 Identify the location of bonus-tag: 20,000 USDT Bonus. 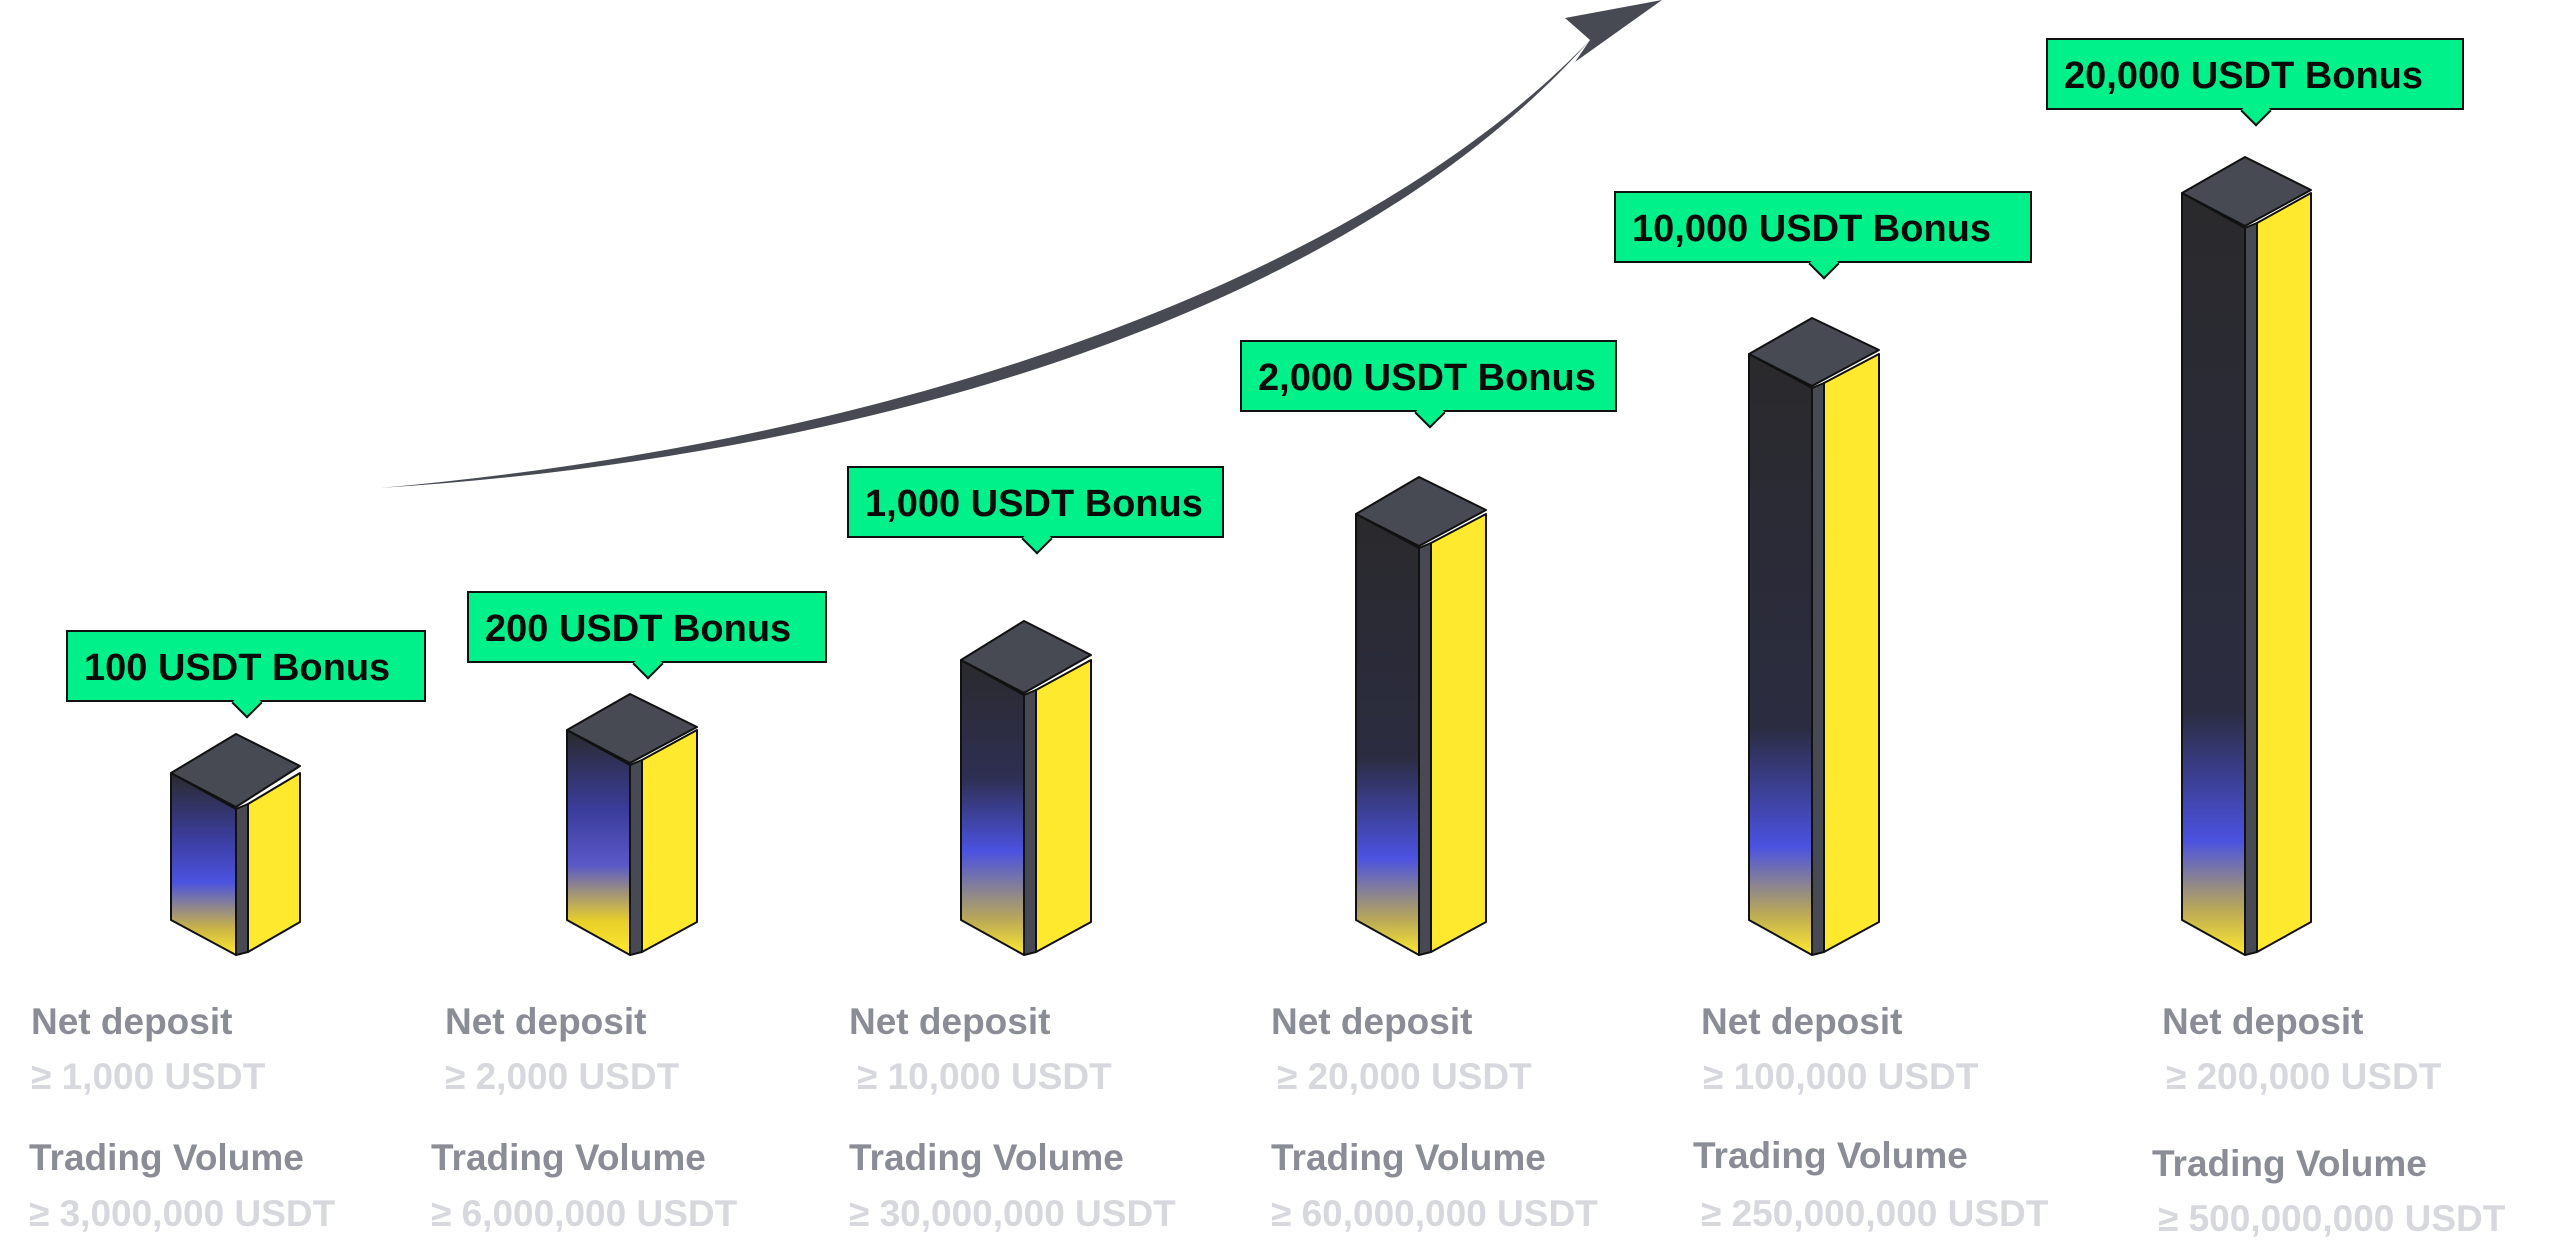
(2255, 74).